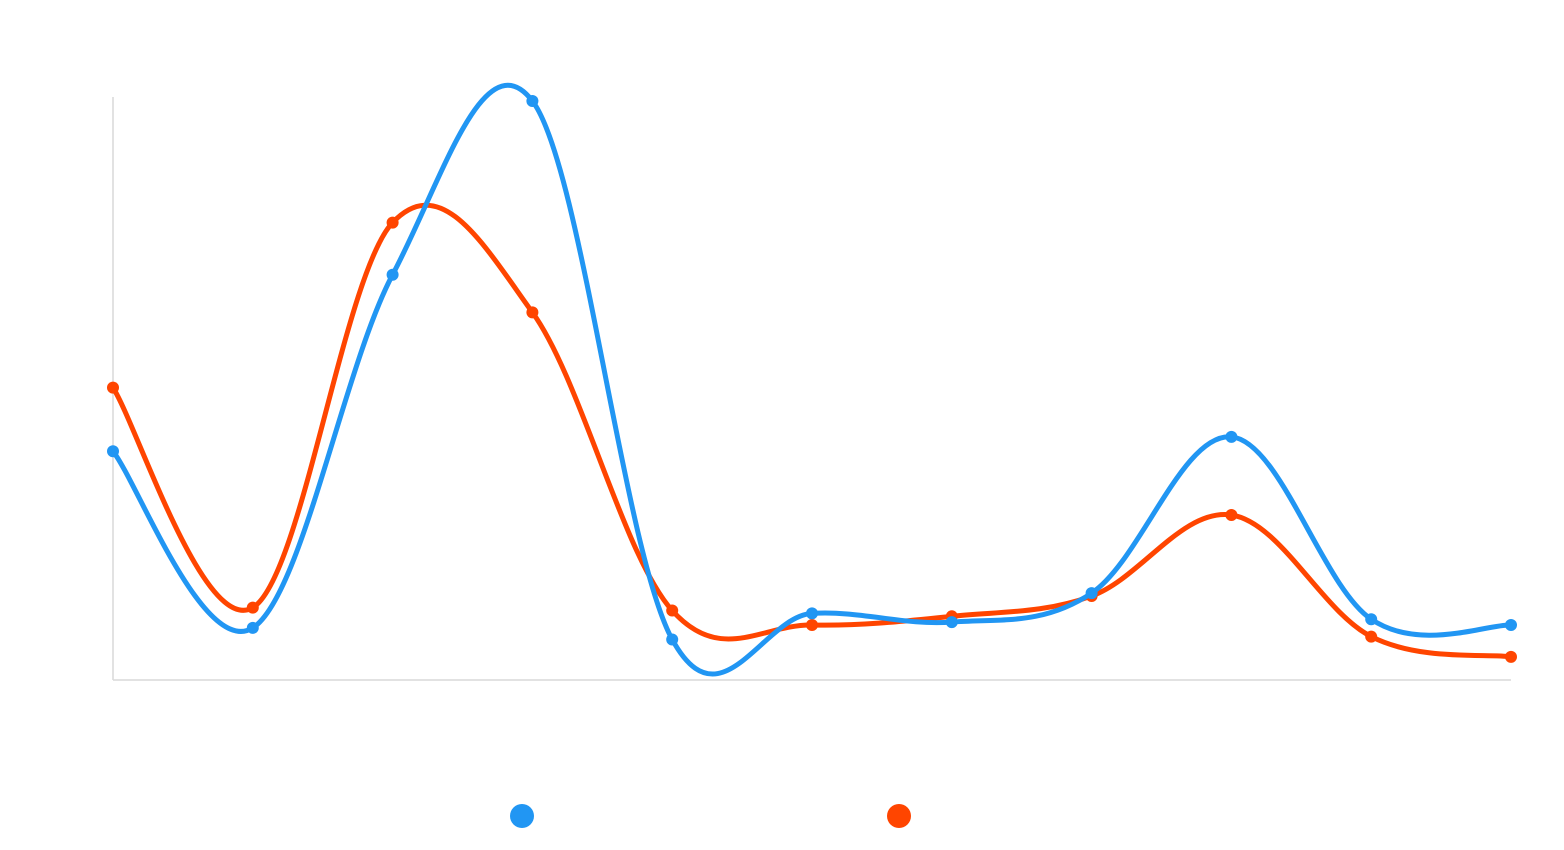 The width and height of the screenshot is (1564, 850). Describe the element at coordinates (710, 816) in the screenshot. I see `legend` at that location.